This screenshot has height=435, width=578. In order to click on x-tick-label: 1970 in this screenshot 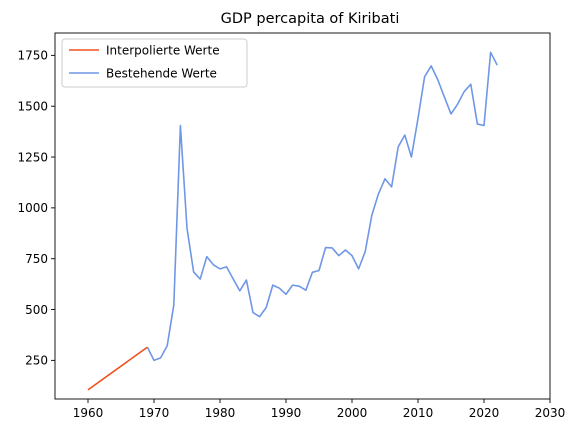, I will do `click(154, 413)`.